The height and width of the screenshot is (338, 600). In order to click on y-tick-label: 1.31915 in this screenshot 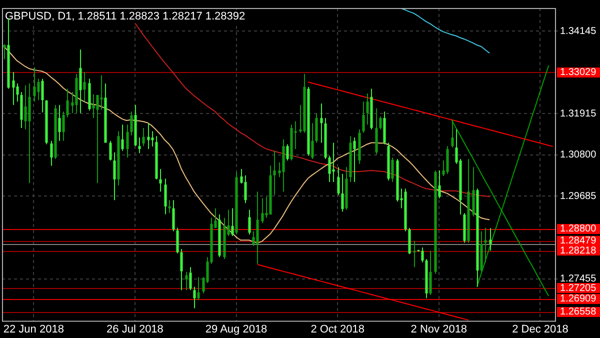, I will do `click(578, 114)`.